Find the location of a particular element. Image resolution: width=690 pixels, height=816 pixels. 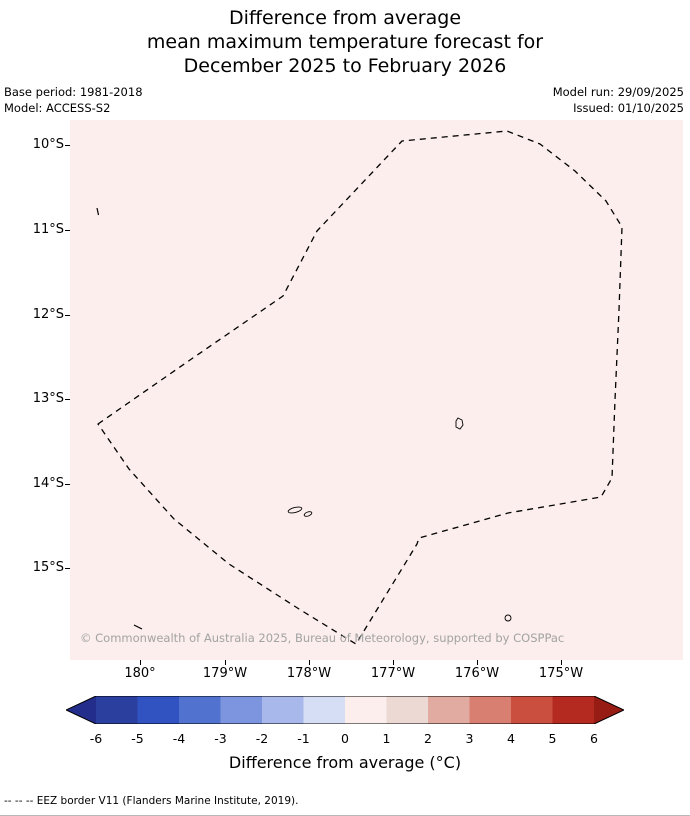

colorbar-tick-label: 4 is located at coordinates (511, 738).